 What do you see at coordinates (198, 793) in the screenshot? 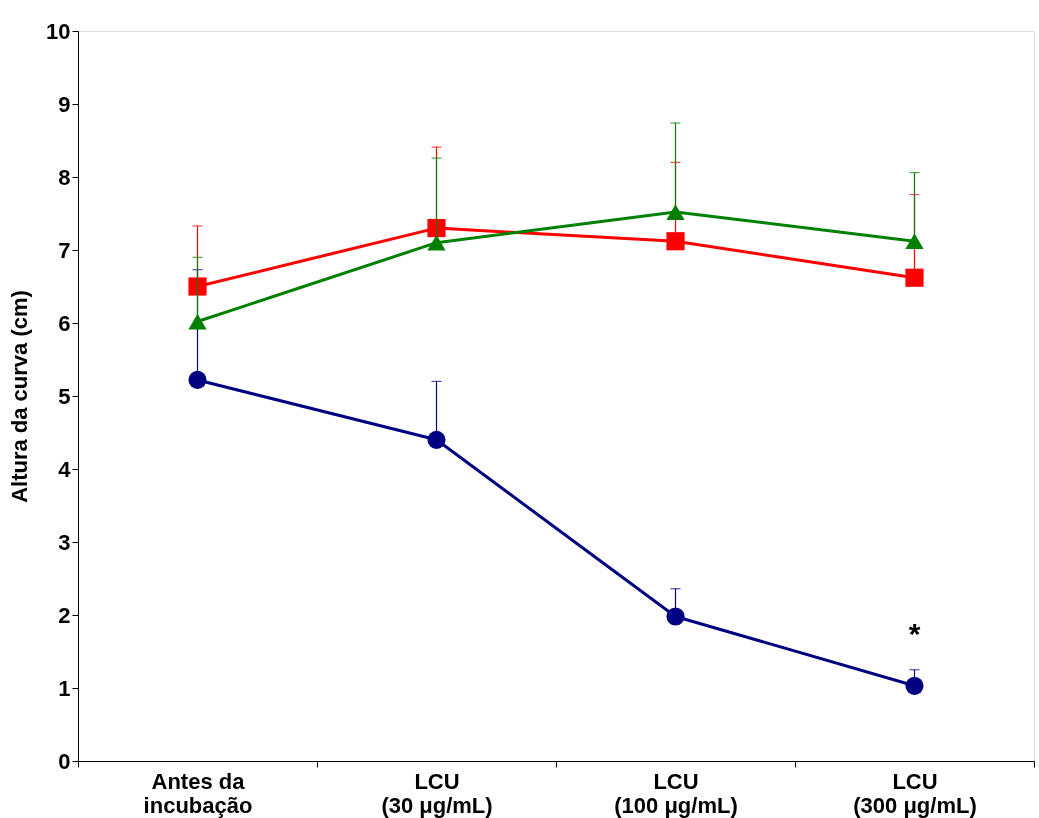
I see `x-tick-label: Antes da incubação` at bounding box center [198, 793].